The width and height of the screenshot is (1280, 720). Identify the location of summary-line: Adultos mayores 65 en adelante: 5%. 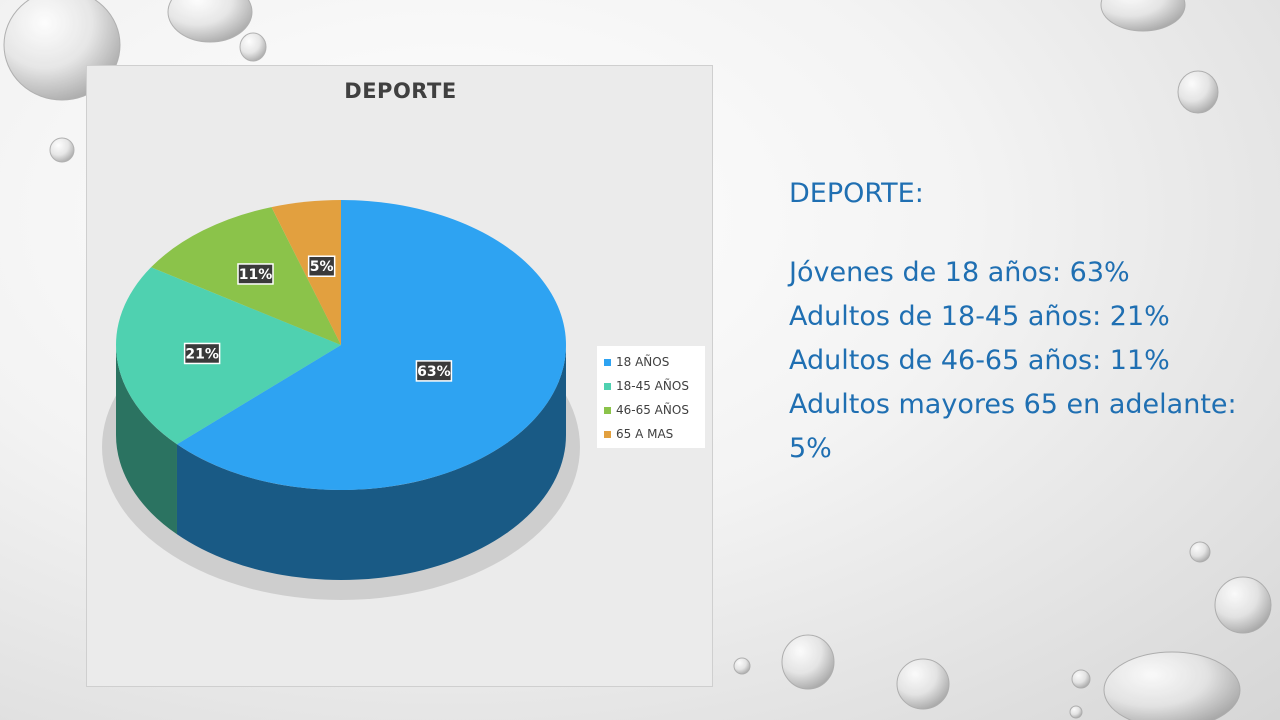
(1013, 426).